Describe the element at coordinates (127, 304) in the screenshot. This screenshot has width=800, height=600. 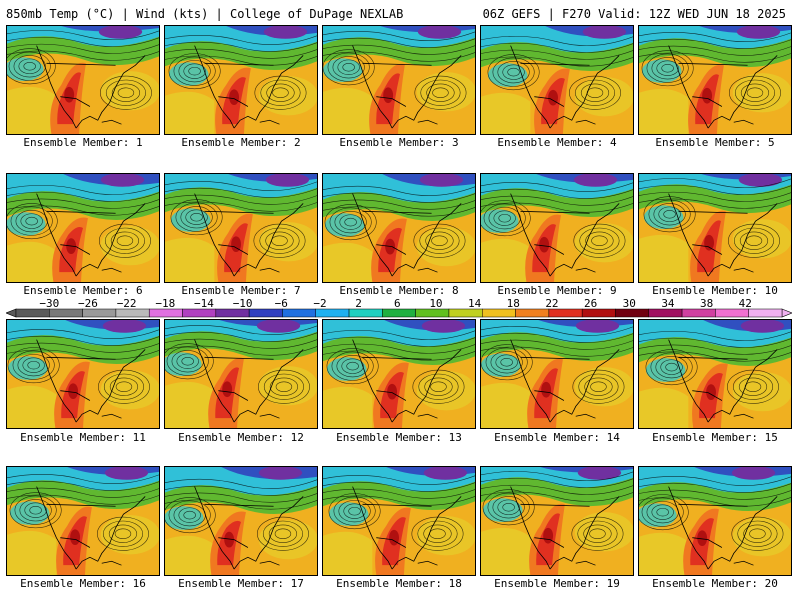
I see `colorbar-tick-label: −22` at that location.